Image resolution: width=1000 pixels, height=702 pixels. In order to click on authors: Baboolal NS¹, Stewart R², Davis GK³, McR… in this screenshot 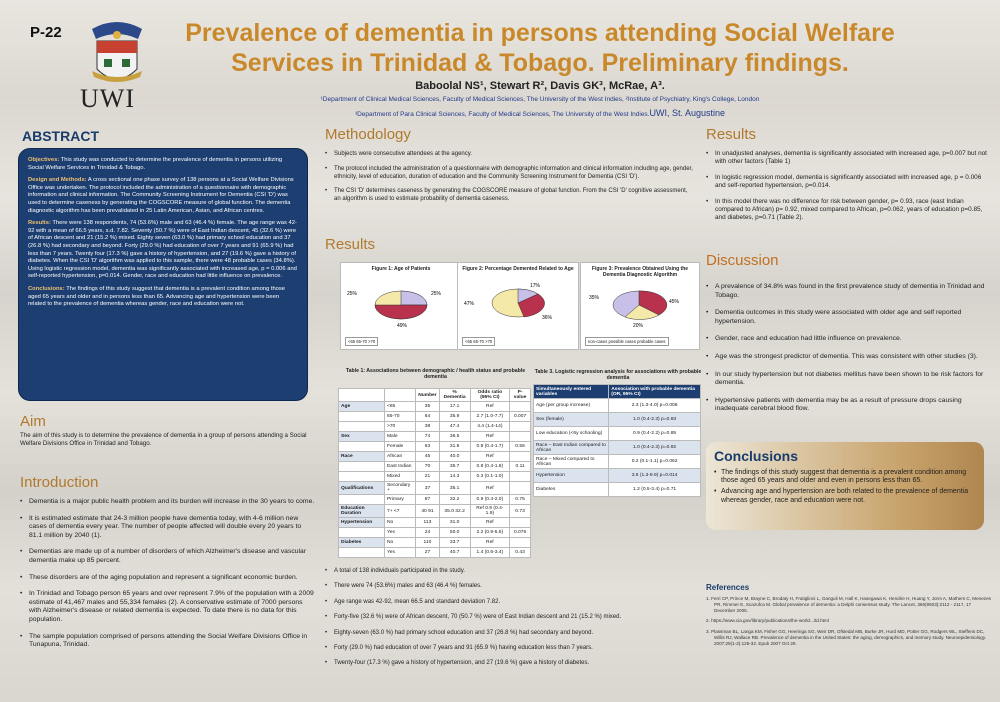, I will do `click(540, 86)`.